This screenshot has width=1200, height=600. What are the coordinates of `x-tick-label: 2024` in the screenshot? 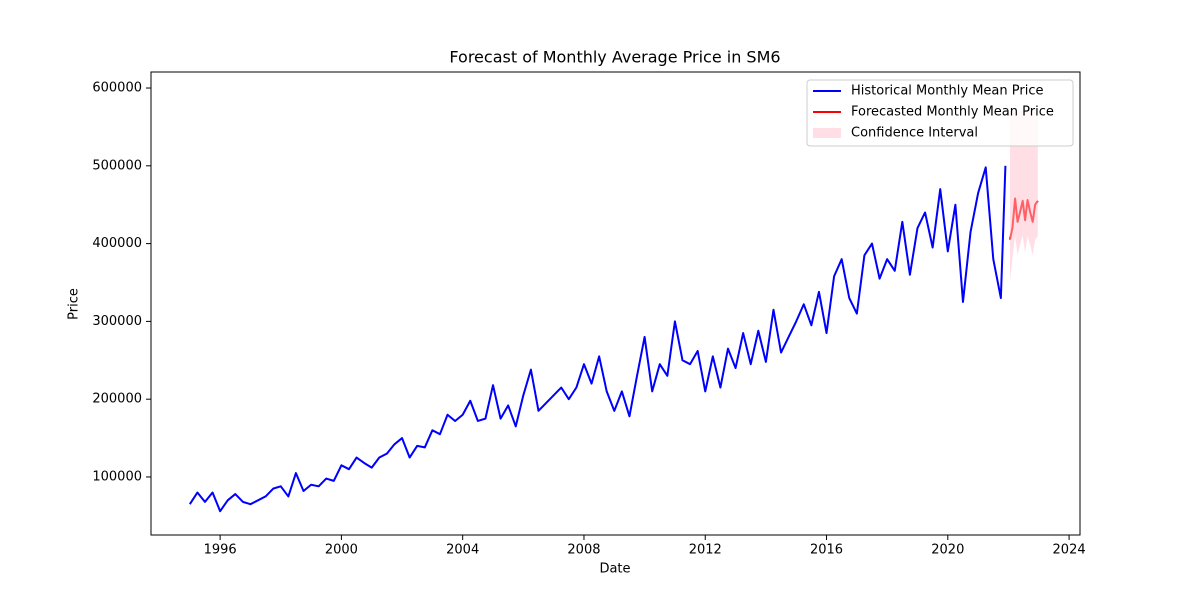 It's located at (1069, 550).